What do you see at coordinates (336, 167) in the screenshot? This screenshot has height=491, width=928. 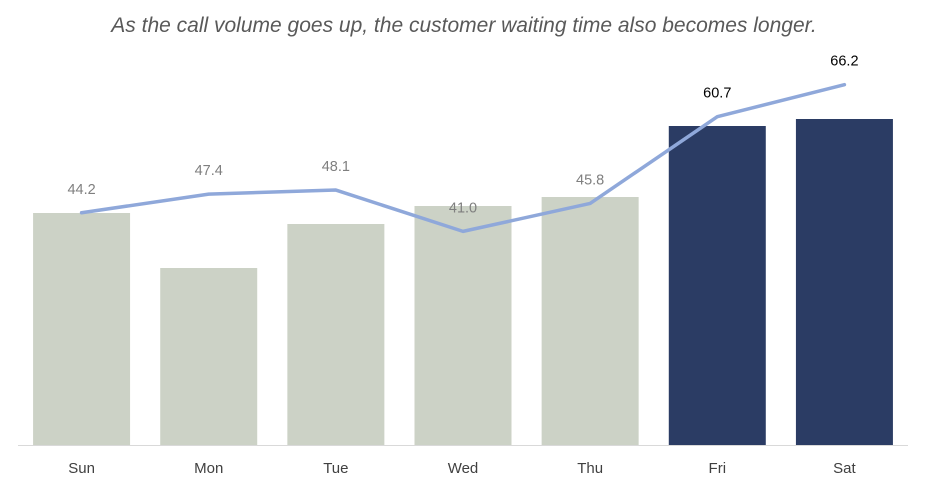 I see `data-label-tue: 48.1` at bounding box center [336, 167].